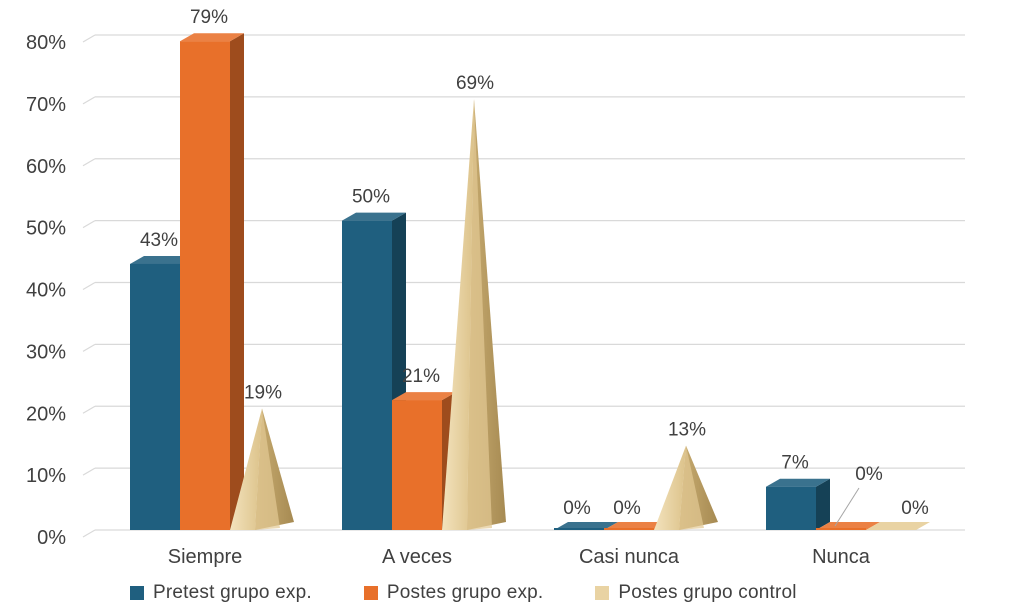  Describe the element at coordinates (263, 392) in the screenshot. I see `data-label: 19%` at that location.